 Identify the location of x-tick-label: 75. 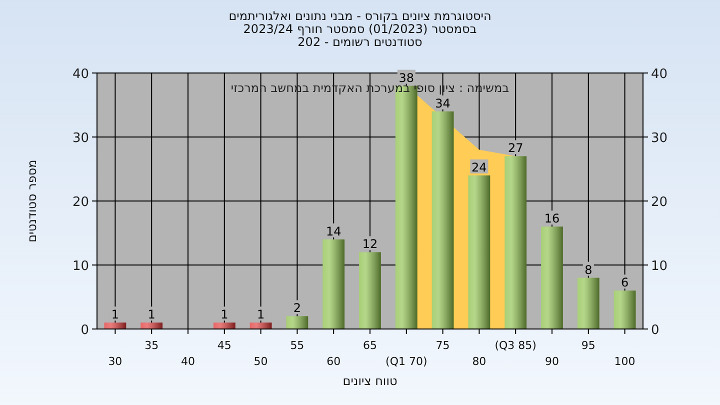
(443, 345).